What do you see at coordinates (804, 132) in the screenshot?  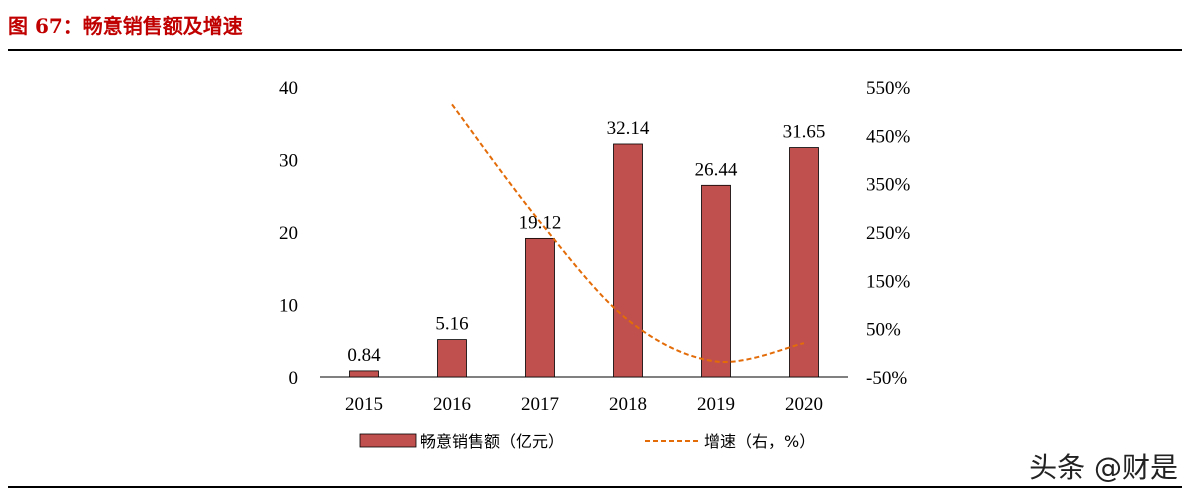 I see `bar-data-label: 31.65` at bounding box center [804, 132].